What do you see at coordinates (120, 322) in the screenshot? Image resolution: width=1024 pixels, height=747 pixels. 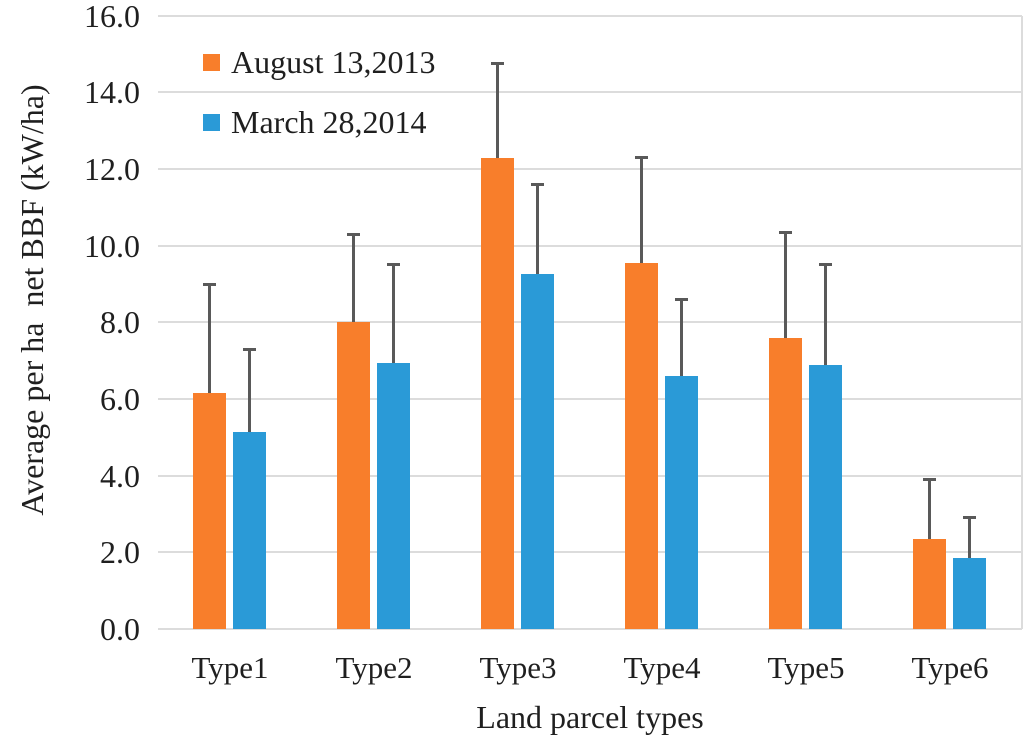 I see `y-tick-label: 8.0` at bounding box center [120, 322].